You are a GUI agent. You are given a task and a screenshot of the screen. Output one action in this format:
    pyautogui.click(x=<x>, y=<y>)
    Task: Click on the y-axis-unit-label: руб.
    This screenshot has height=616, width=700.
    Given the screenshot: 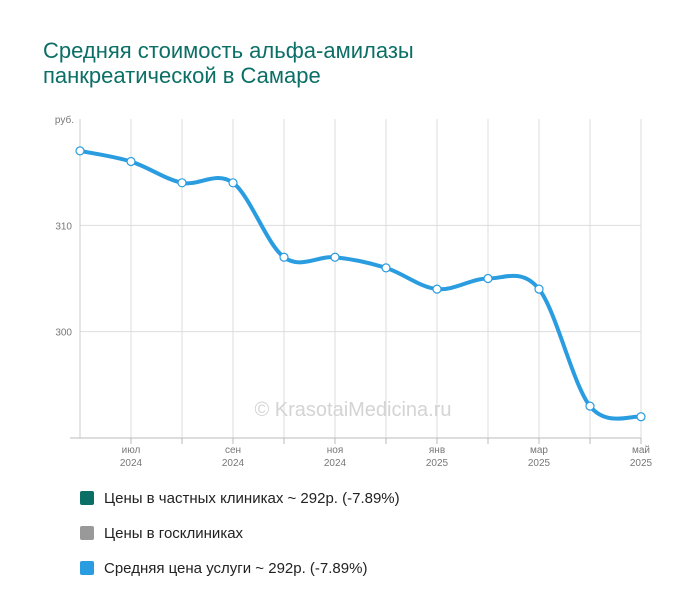 What is the action you would take?
    pyautogui.click(x=64, y=120)
    